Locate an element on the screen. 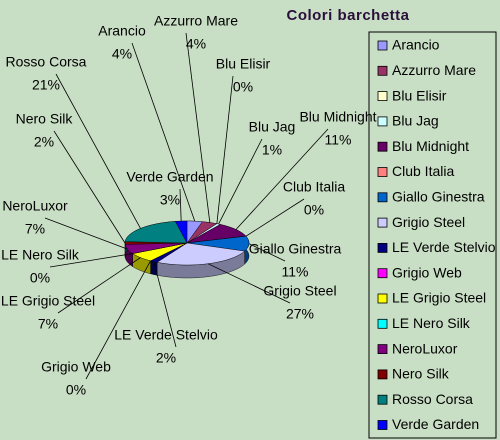 Image resolution: width=500 pixels, height=440 pixels. legend-label: Blu Jag is located at coordinates (415, 121).